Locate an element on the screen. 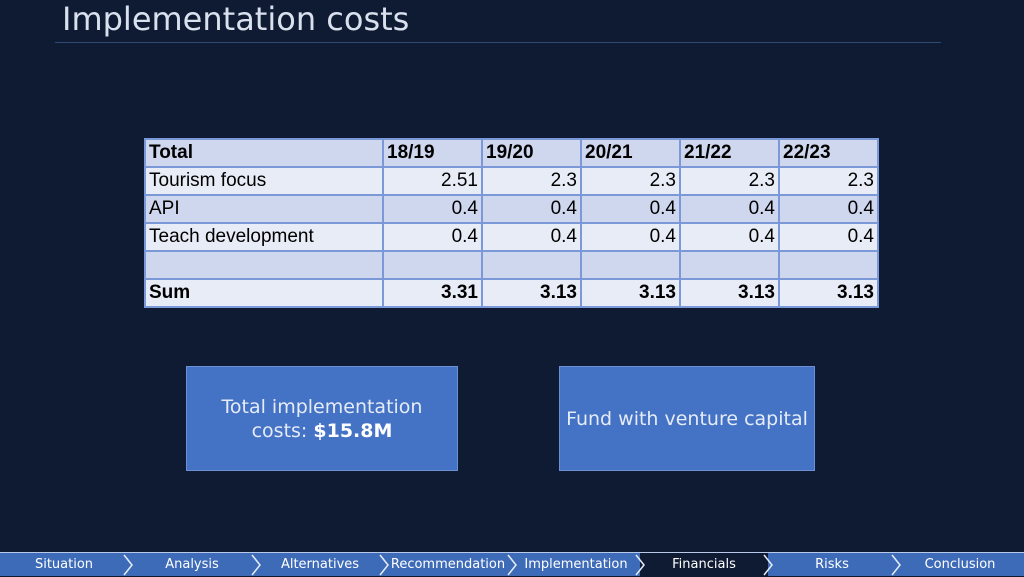  nav-item-risks: Risks is located at coordinates (834, 564).